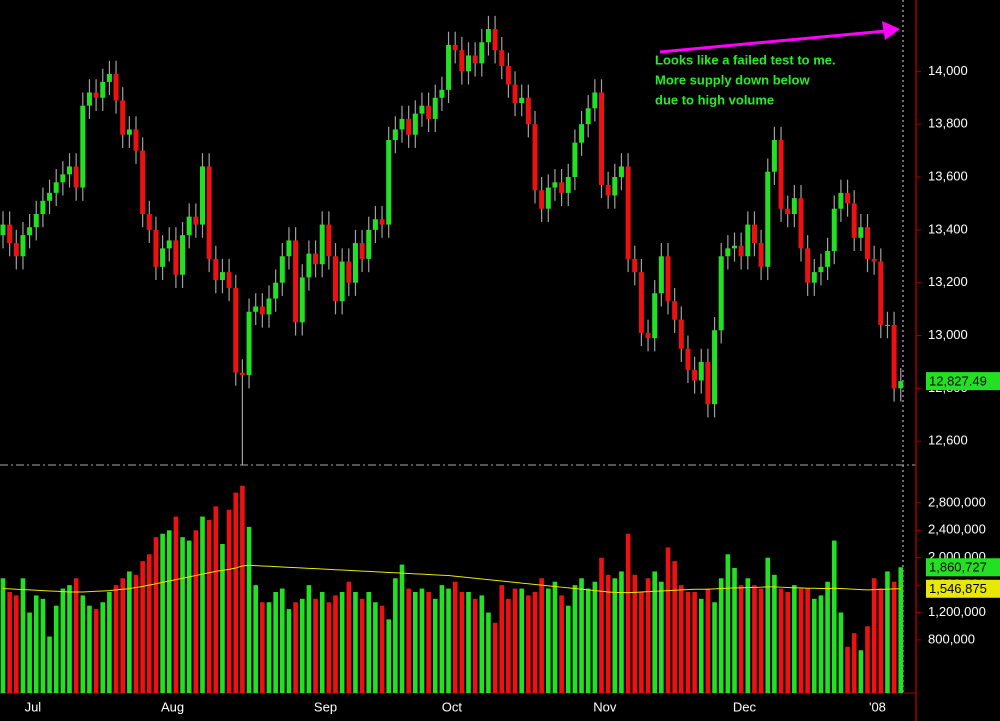 This screenshot has width=1000, height=721. I want to click on annotation: due to high volume, so click(714, 99).